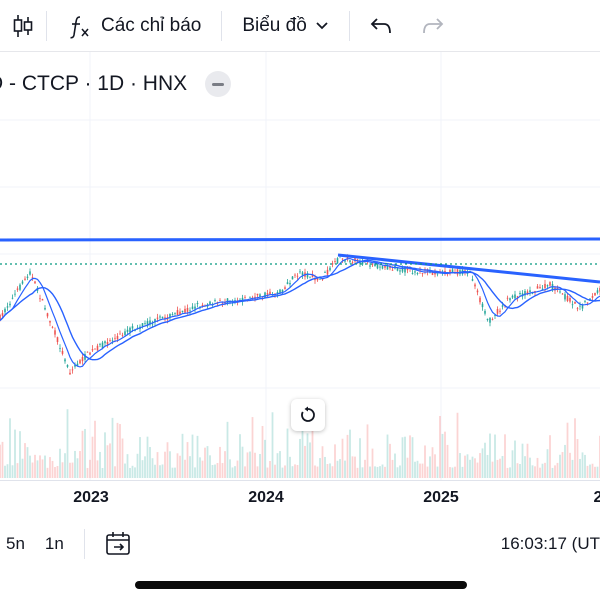  What do you see at coordinates (433, 25) in the screenshot?
I see `redo-button` at bounding box center [433, 25].